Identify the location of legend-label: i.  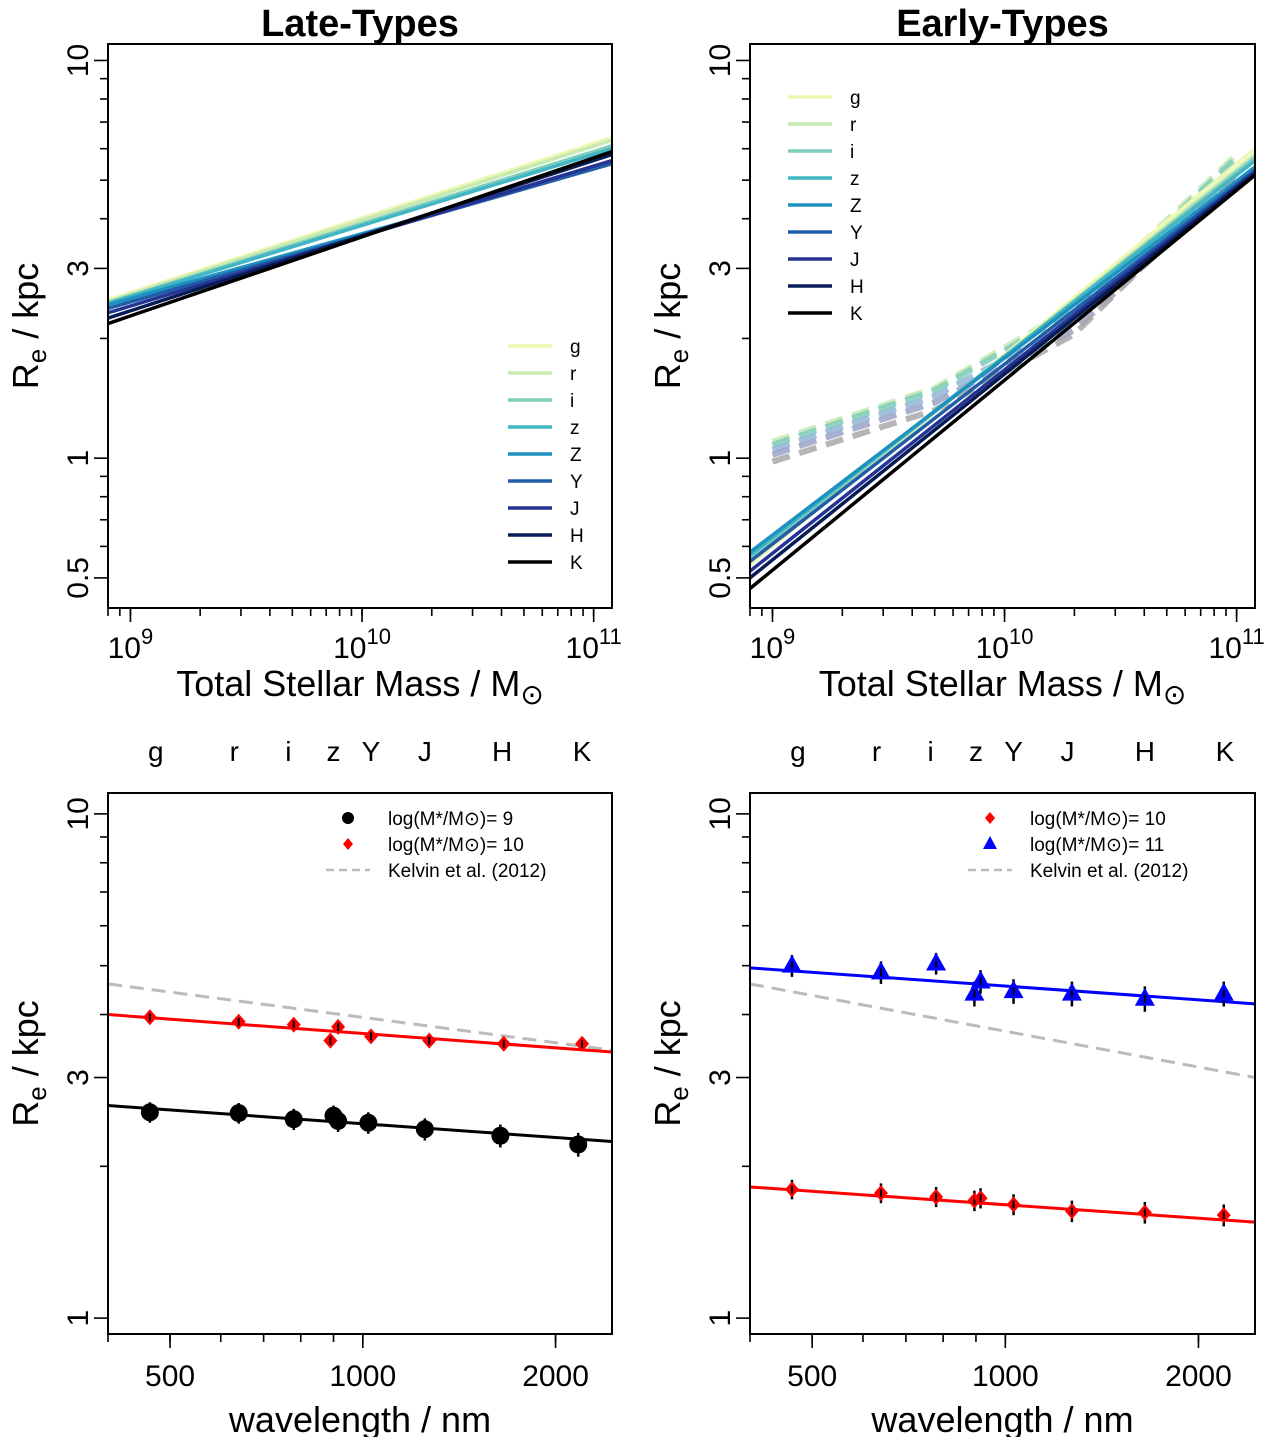
(852, 152).